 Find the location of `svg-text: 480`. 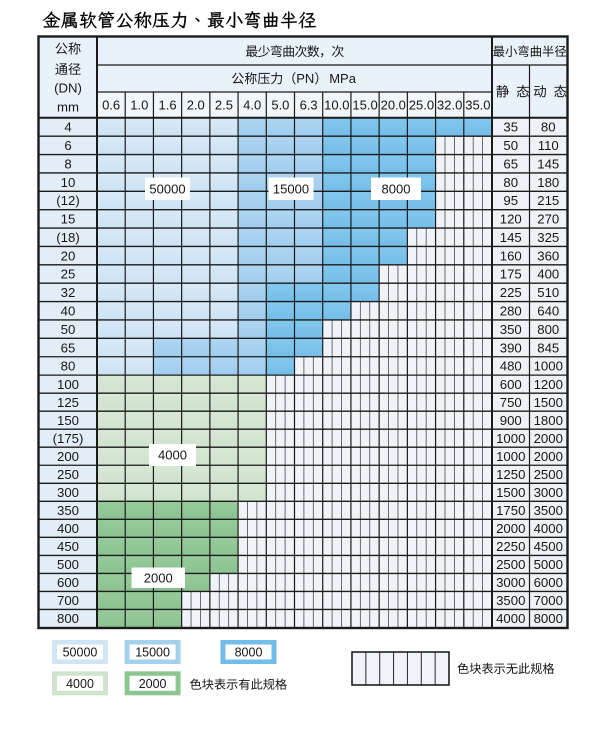

svg-text: 480 is located at coordinates (511, 366).